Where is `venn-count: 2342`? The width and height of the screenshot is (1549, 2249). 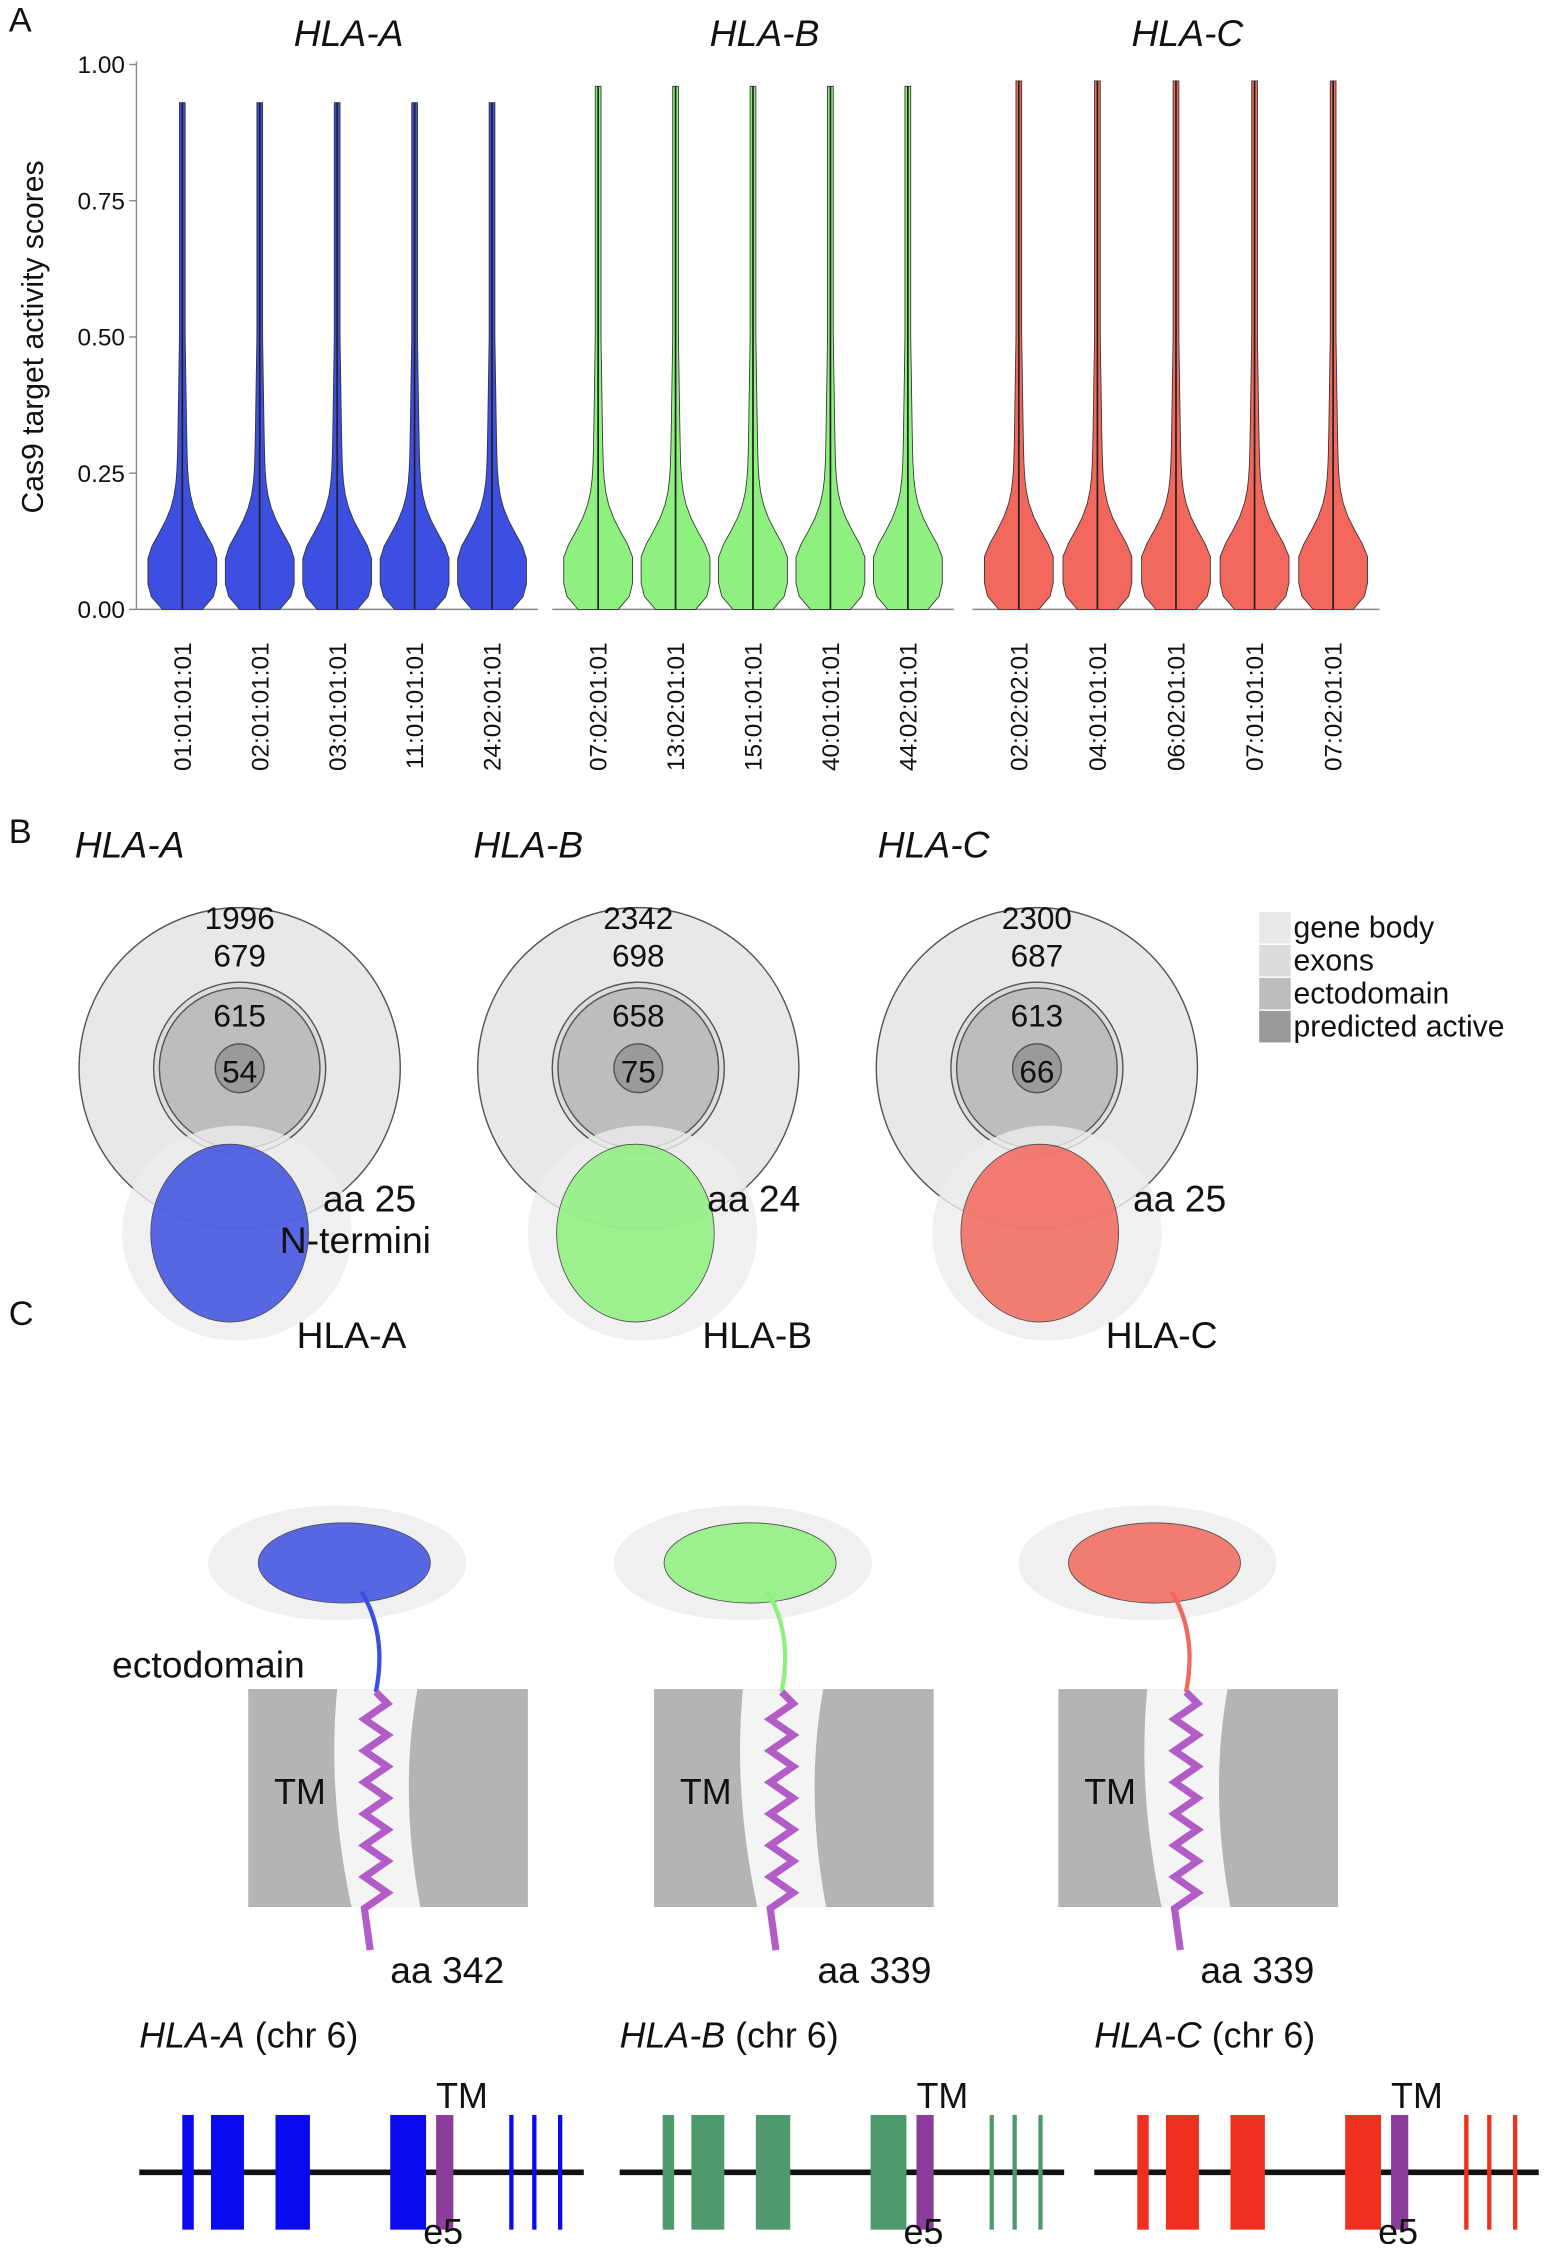 venn-count: 2342 is located at coordinates (638, 918).